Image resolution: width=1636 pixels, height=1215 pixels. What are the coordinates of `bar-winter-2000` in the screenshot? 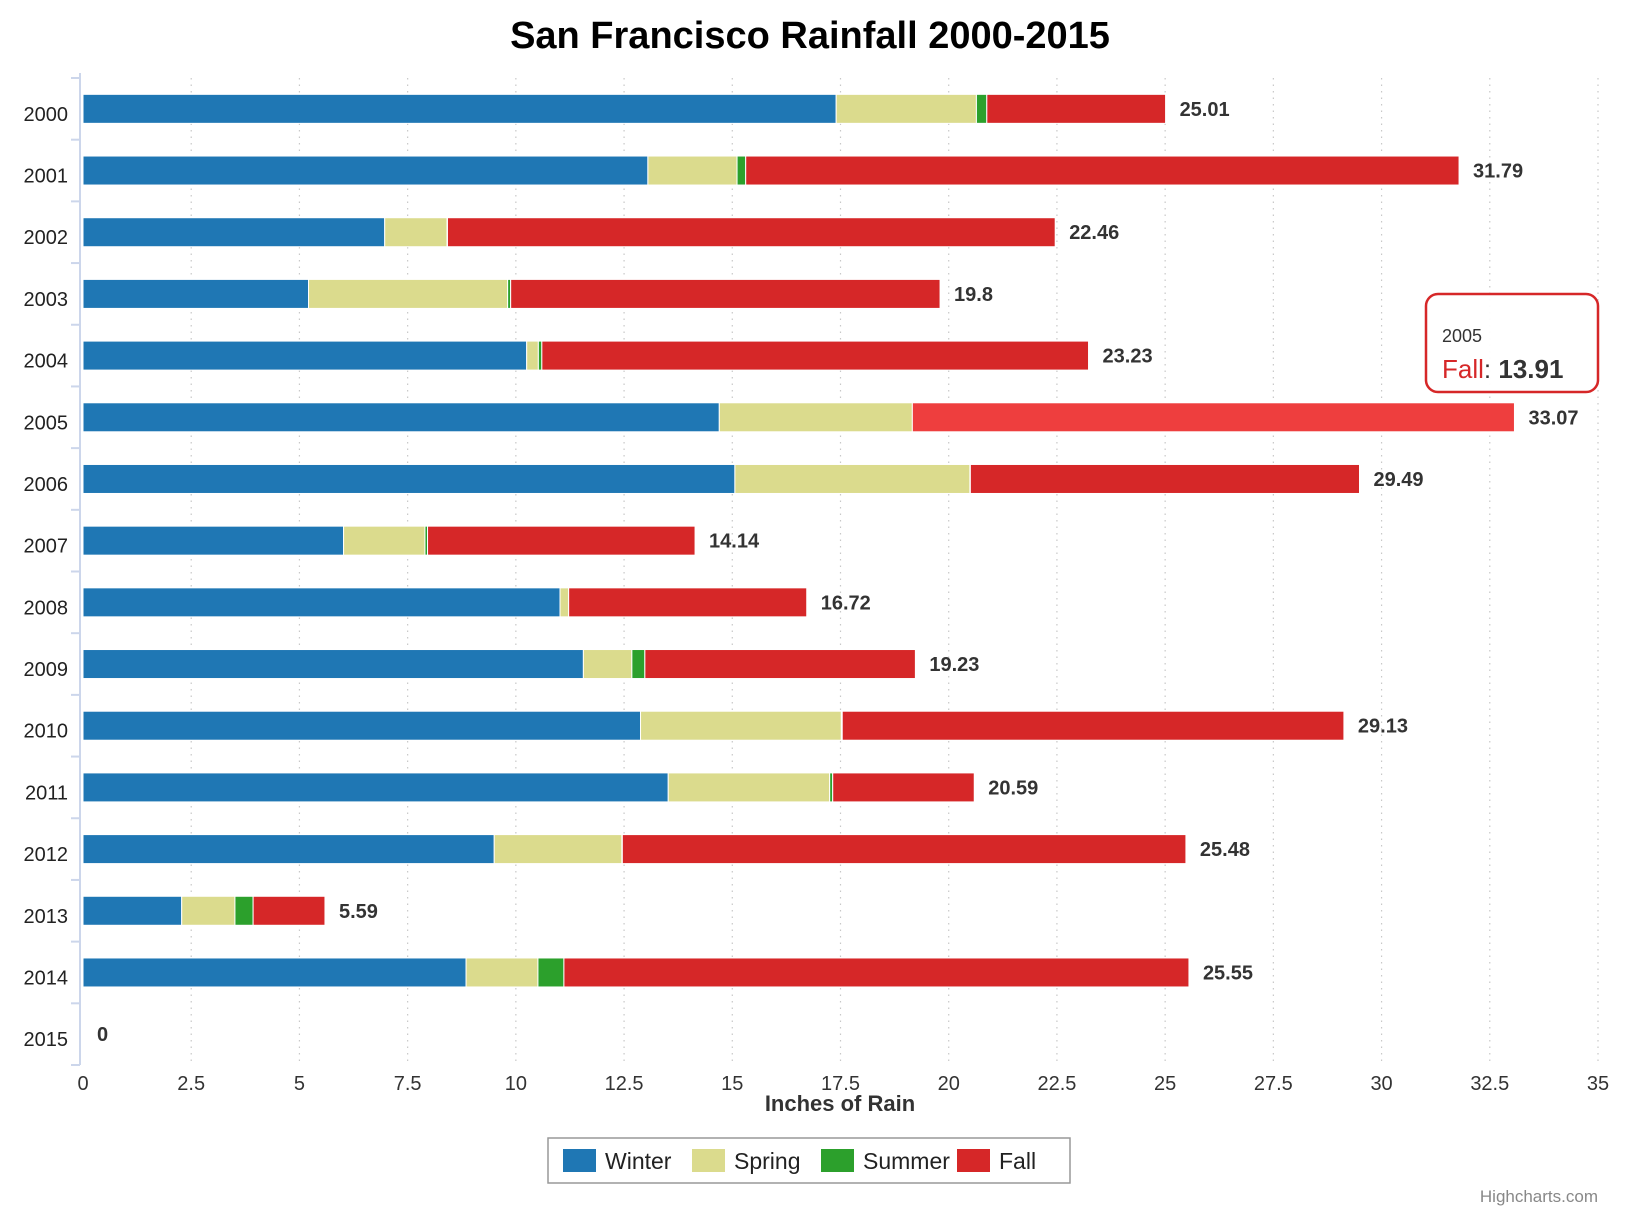 It's located at (459, 108).